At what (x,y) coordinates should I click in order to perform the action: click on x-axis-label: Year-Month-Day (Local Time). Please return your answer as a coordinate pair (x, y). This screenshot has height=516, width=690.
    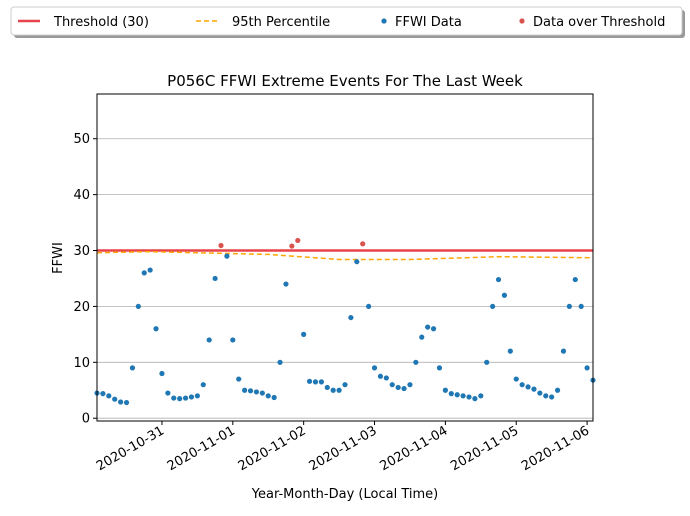
    Looking at the image, I should click on (344, 494).